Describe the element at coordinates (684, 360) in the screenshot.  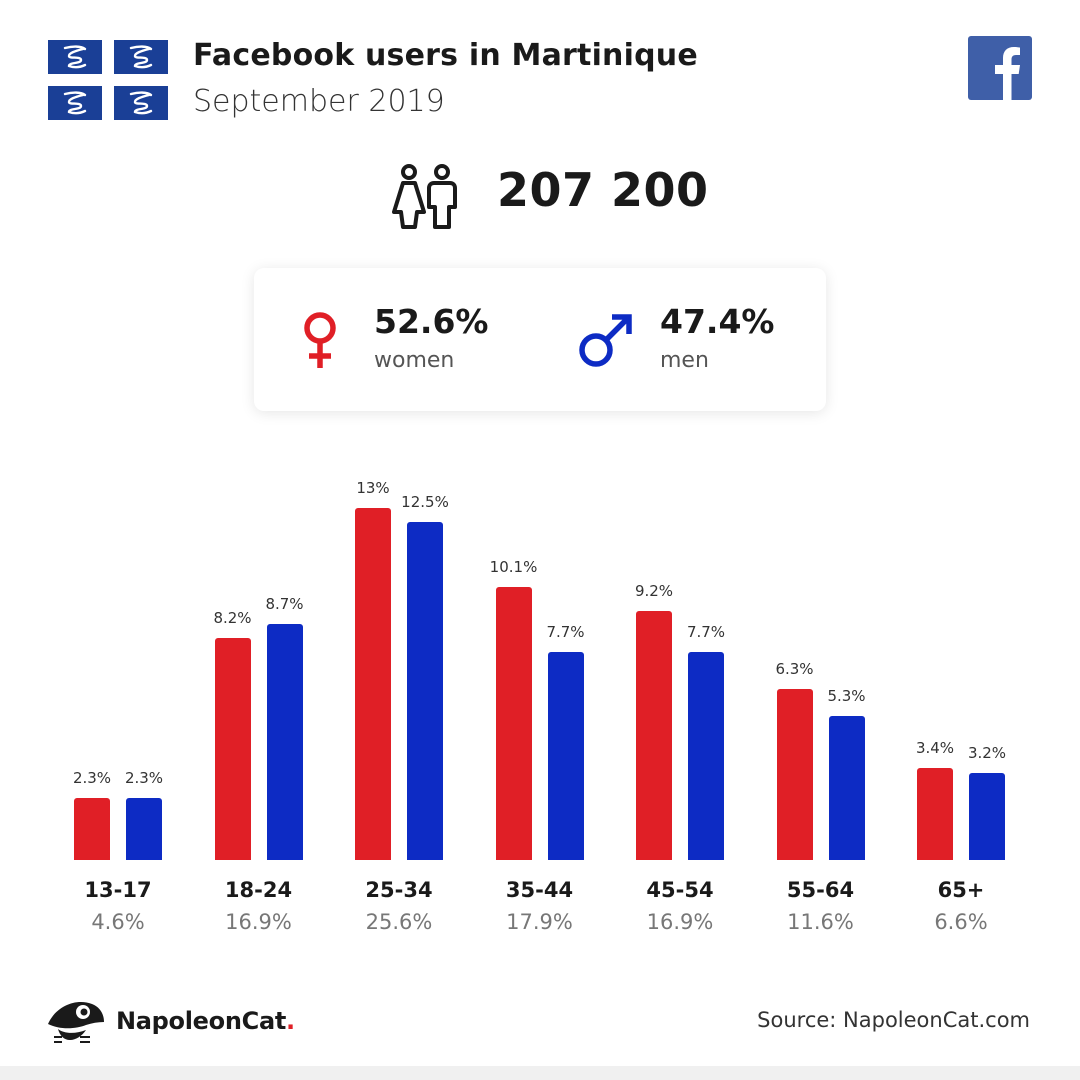
I see `men-label: men` at that location.